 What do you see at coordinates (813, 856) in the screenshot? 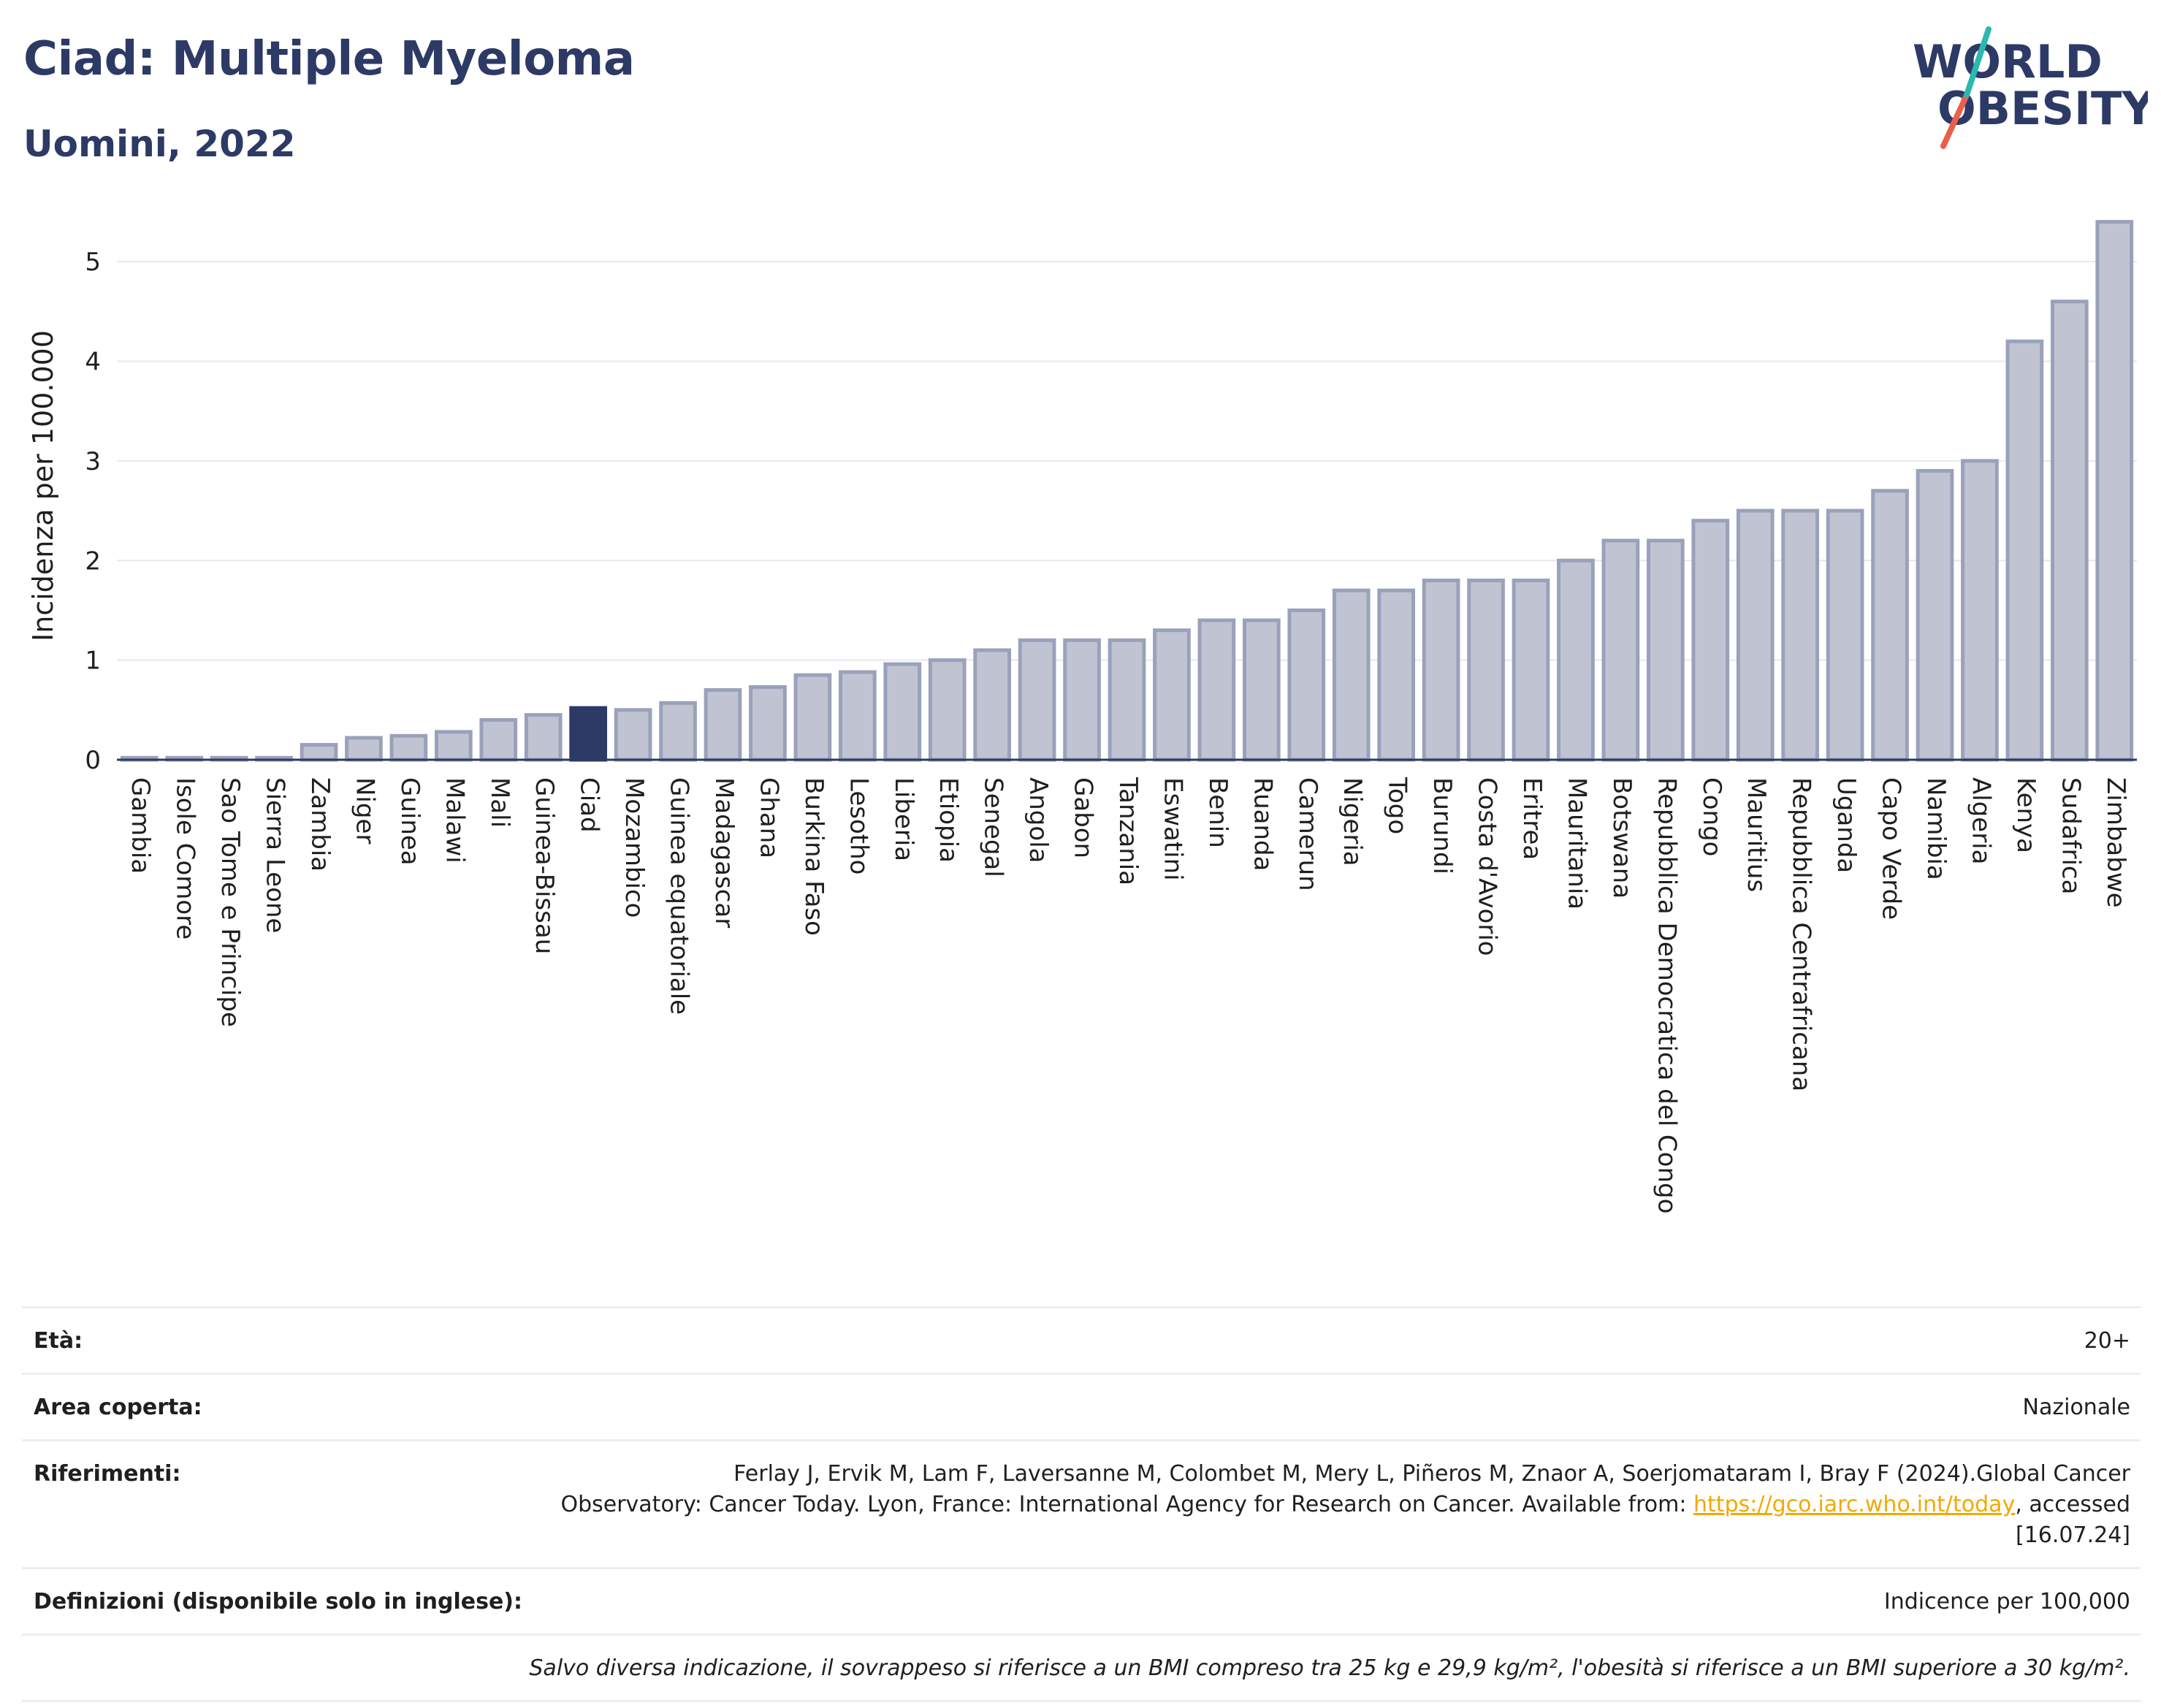
I see `x-tick-label: Burkina Faso` at bounding box center [813, 856].